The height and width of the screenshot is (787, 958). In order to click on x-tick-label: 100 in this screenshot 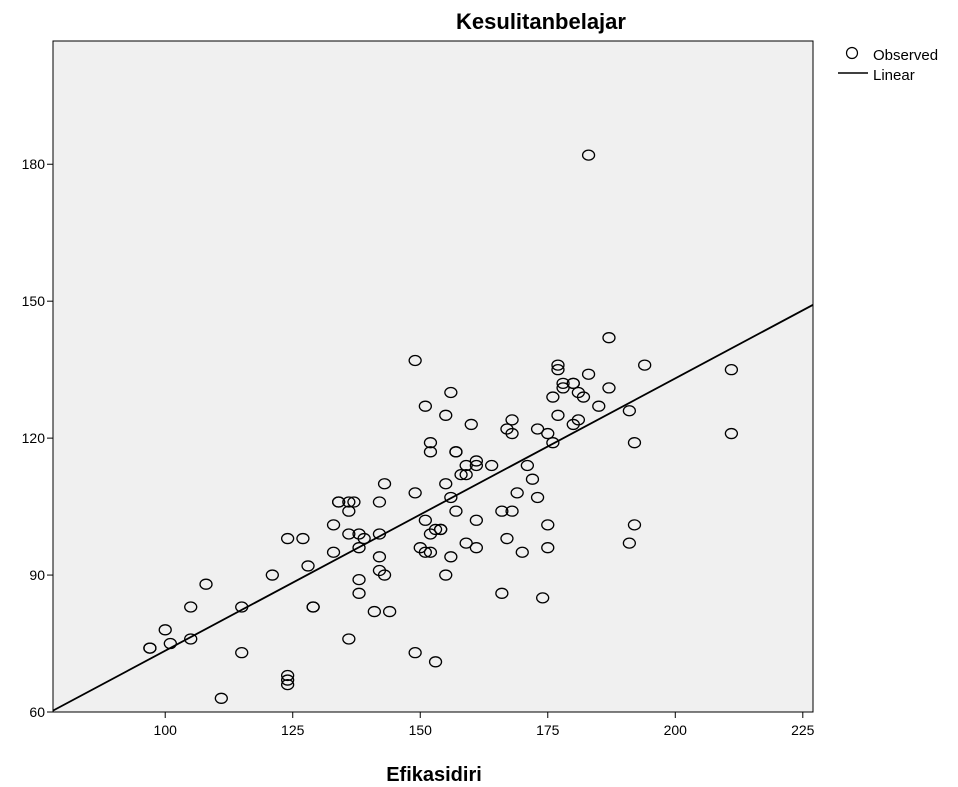, I will do `click(166, 730)`.